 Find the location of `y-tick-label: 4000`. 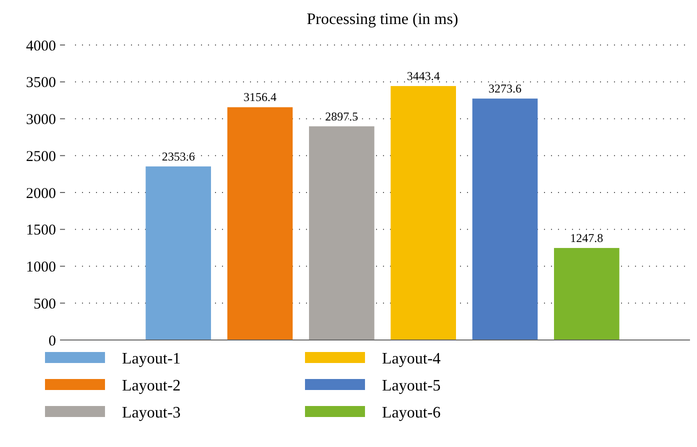

y-tick-label: 4000 is located at coordinates (41, 46).